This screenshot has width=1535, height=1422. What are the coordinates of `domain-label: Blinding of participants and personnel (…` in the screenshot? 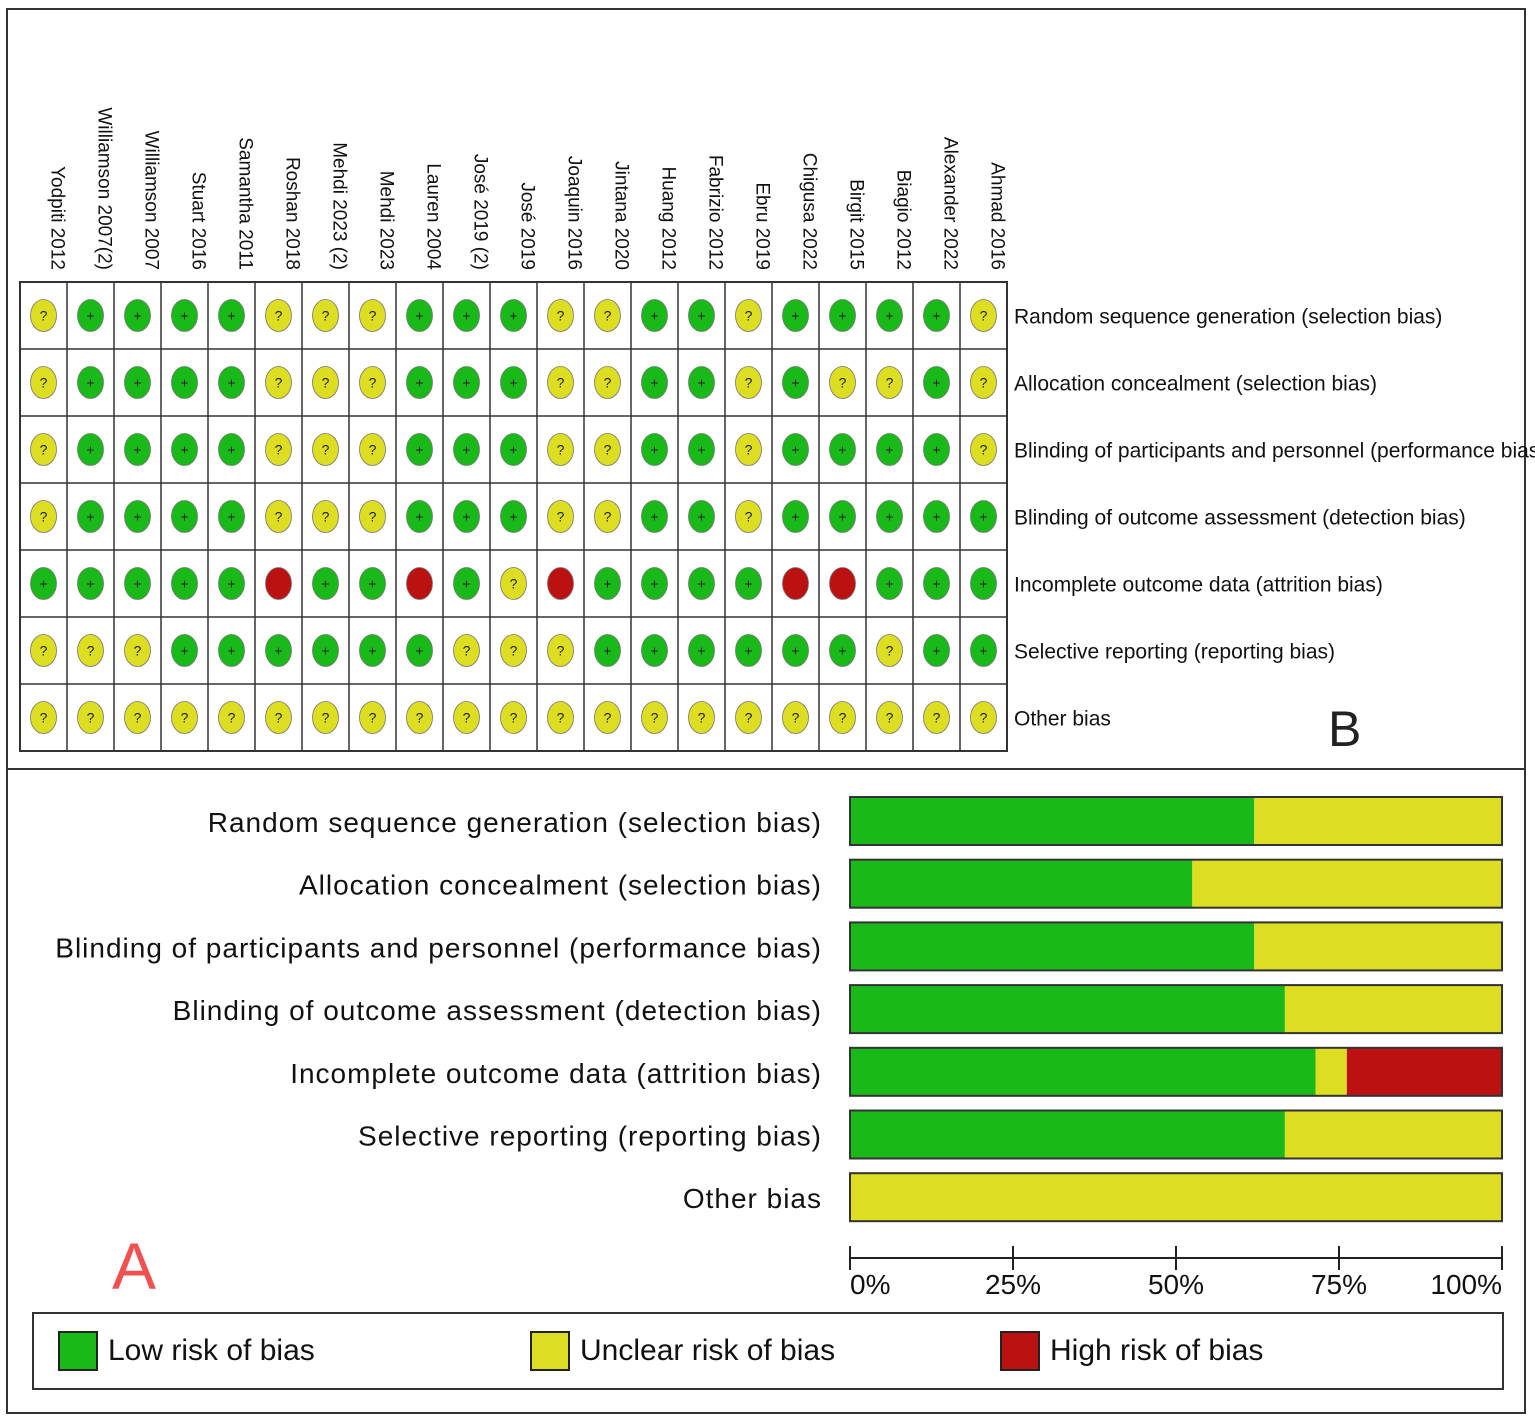 It's located at (1274, 451).